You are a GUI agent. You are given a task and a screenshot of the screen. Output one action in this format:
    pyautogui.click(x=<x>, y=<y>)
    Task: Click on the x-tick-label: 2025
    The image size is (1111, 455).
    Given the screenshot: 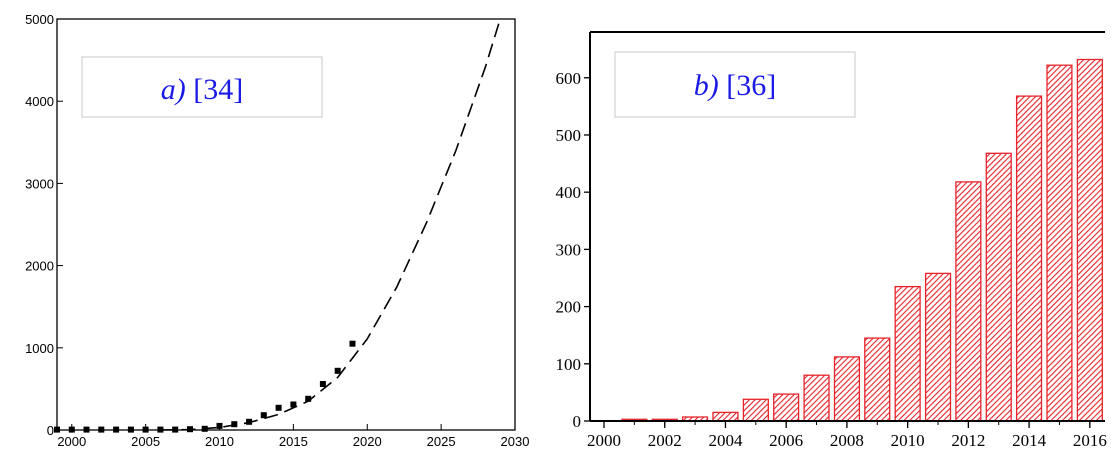 What is the action you would take?
    pyautogui.click(x=441, y=441)
    